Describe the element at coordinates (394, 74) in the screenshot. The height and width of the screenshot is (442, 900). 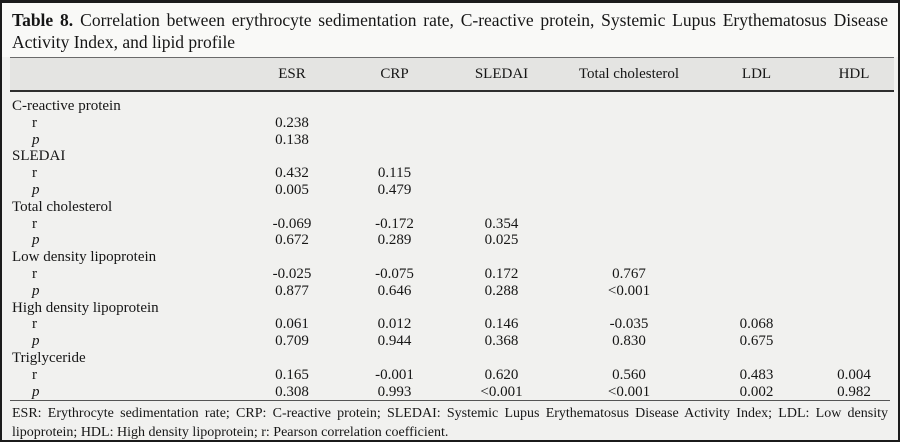
I see `header-crp: CRP` at that location.